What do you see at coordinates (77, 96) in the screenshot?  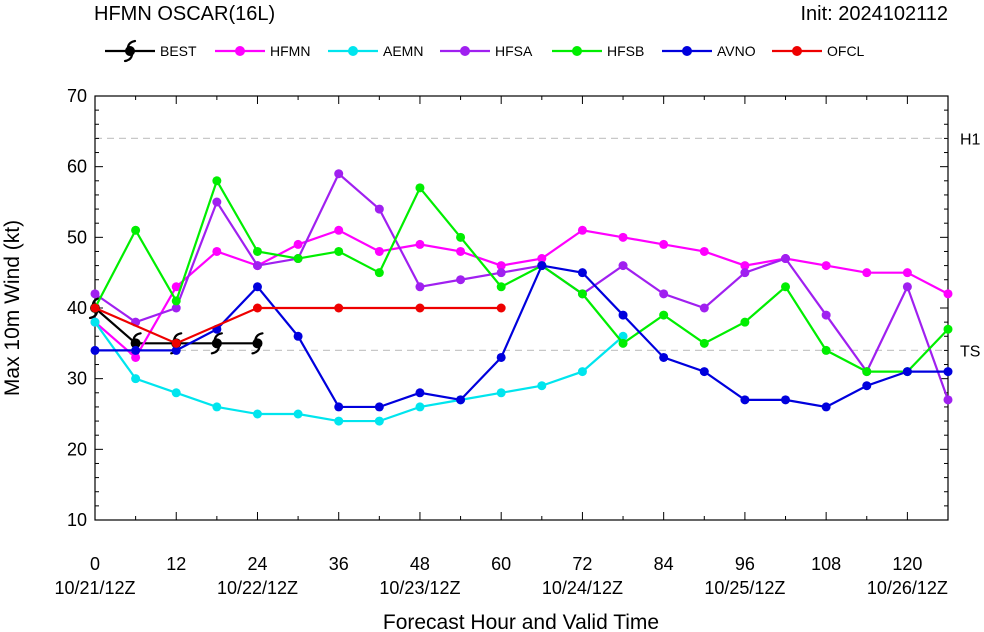 I see `y-tick-label: 70` at bounding box center [77, 96].